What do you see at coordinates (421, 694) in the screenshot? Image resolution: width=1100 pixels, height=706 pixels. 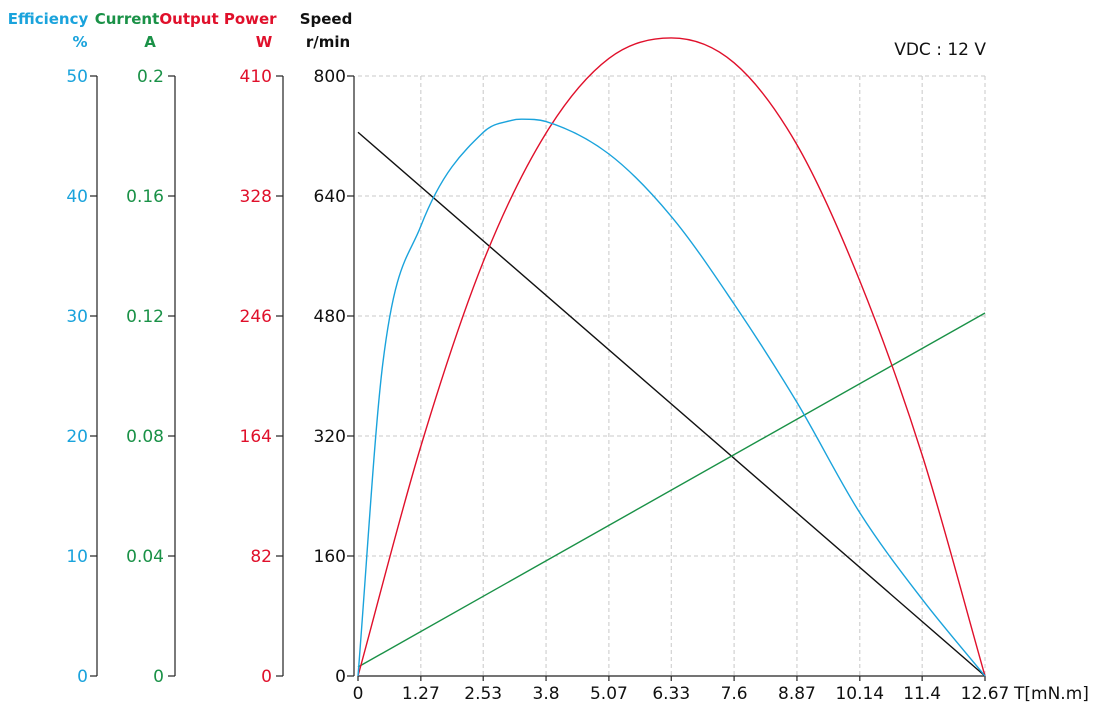 I see `x-tick-label: 1.27` at bounding box center [421, 694].